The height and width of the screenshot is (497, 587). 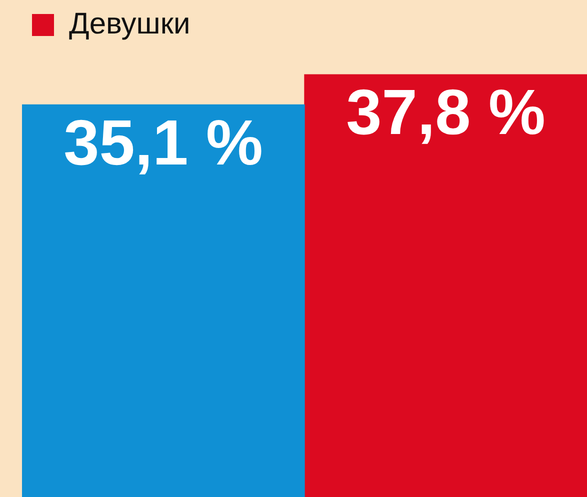 What do you see at coordinates (129, 23) in the screenshot?
I see `legend-label: Девушки` at bounding box center [129, 23].